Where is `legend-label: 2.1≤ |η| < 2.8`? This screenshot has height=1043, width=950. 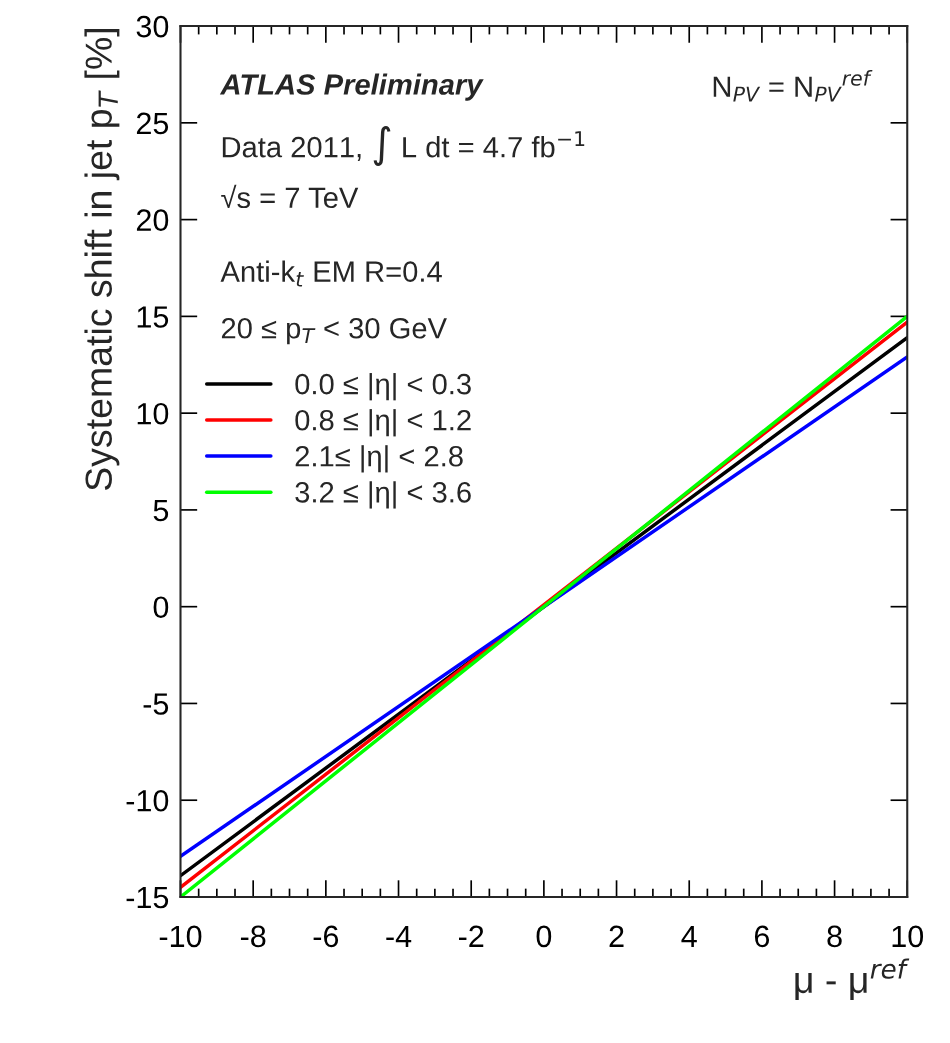 legend-label: 2.1≤ |η| < 2.8 is located at coordinates (379, 459).